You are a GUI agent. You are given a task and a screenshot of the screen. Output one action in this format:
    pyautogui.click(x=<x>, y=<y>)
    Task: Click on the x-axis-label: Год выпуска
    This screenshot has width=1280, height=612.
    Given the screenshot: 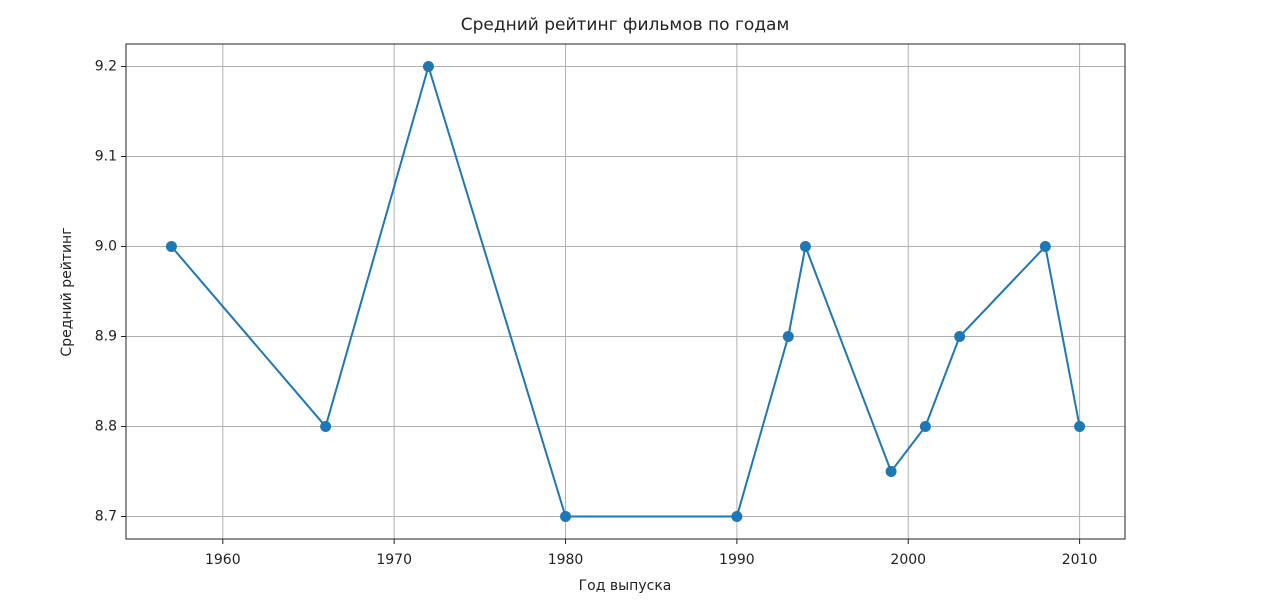 What is the action you would take?
    pyautogui.click(x=625, y=586)
    